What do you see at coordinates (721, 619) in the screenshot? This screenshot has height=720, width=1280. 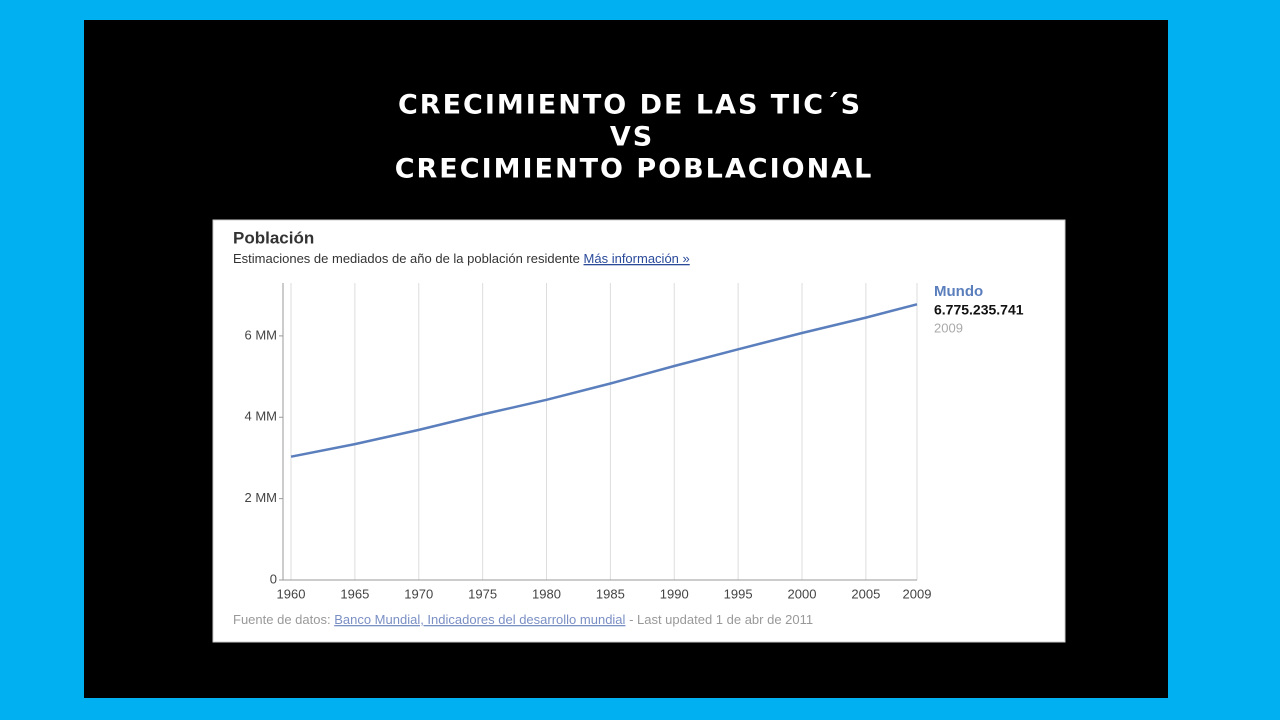 I see `updated: - Last updated 1 de abr de 2011` at bounding box center [721, 619].